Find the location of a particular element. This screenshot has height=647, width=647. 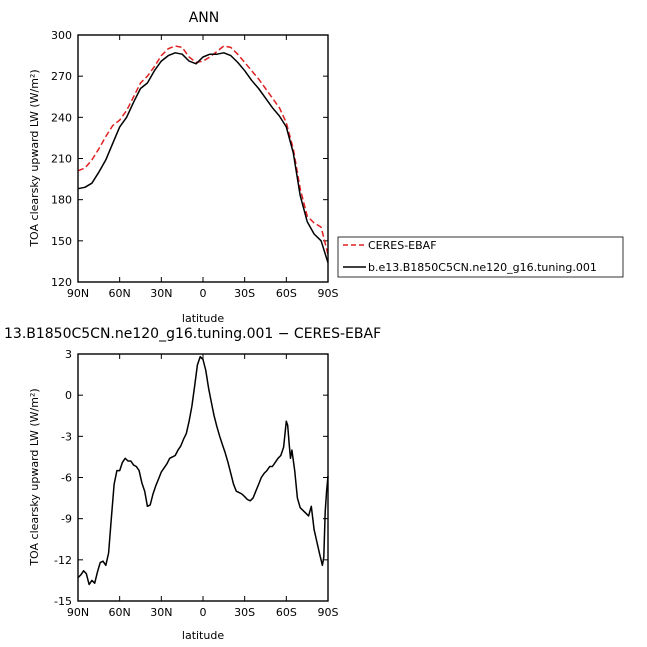

top-xtick-label-0: 90N is located at coordinates (78, 293).